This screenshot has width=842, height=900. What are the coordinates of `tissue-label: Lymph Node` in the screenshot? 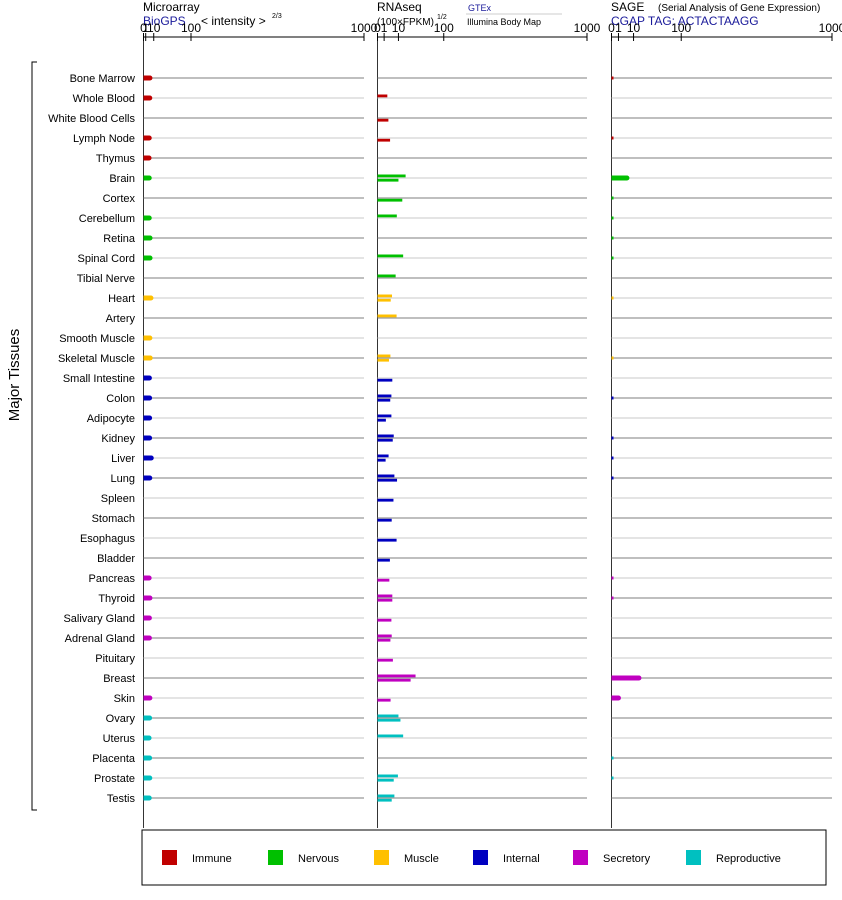 It's located at (104, 139).